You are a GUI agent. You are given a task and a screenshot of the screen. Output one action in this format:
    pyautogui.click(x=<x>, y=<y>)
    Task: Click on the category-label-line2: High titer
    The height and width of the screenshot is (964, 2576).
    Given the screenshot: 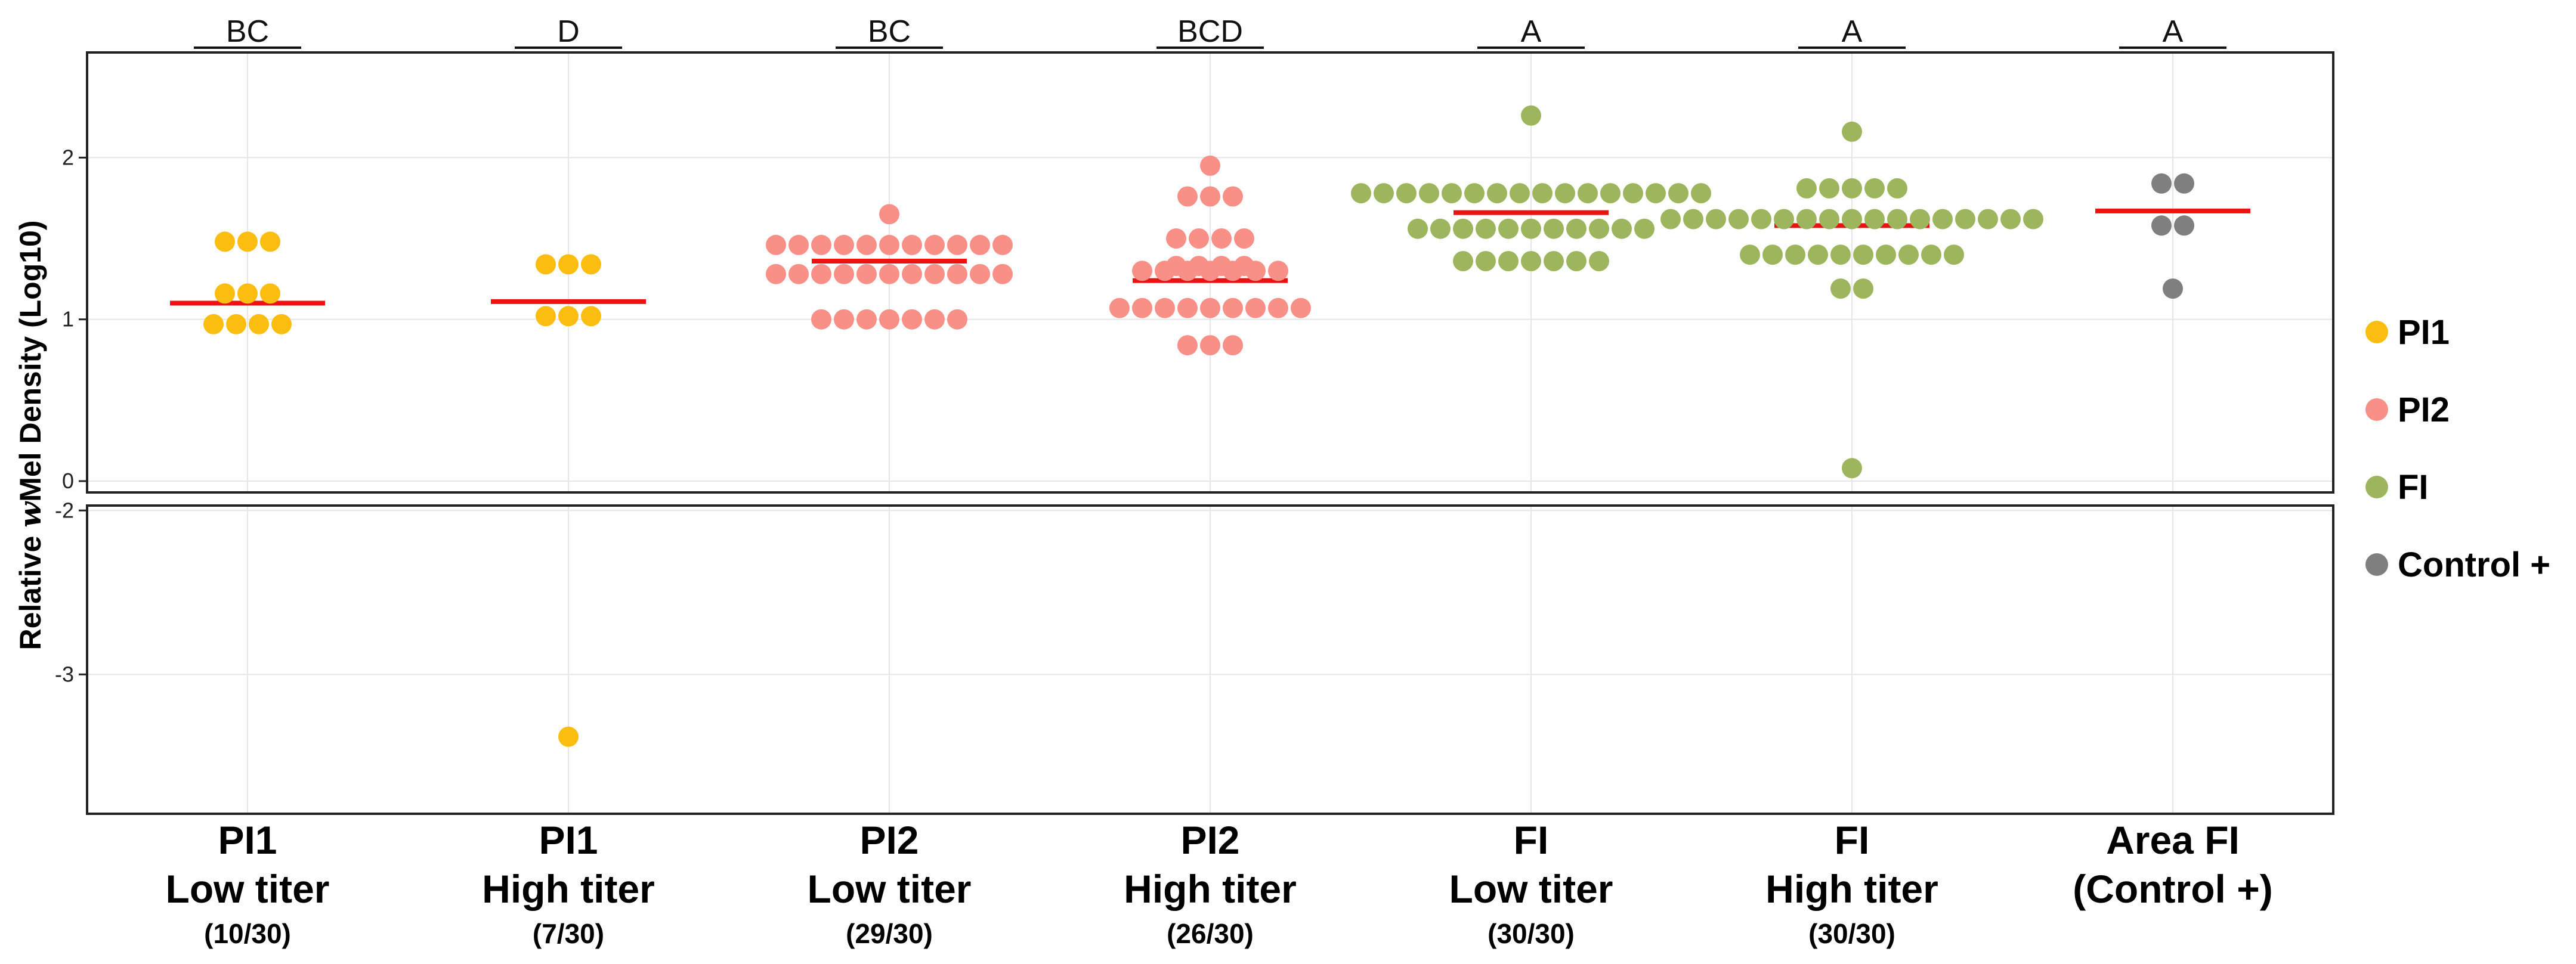 What is the action you would take?
    pyautogui.click(x=568, y=889)
    